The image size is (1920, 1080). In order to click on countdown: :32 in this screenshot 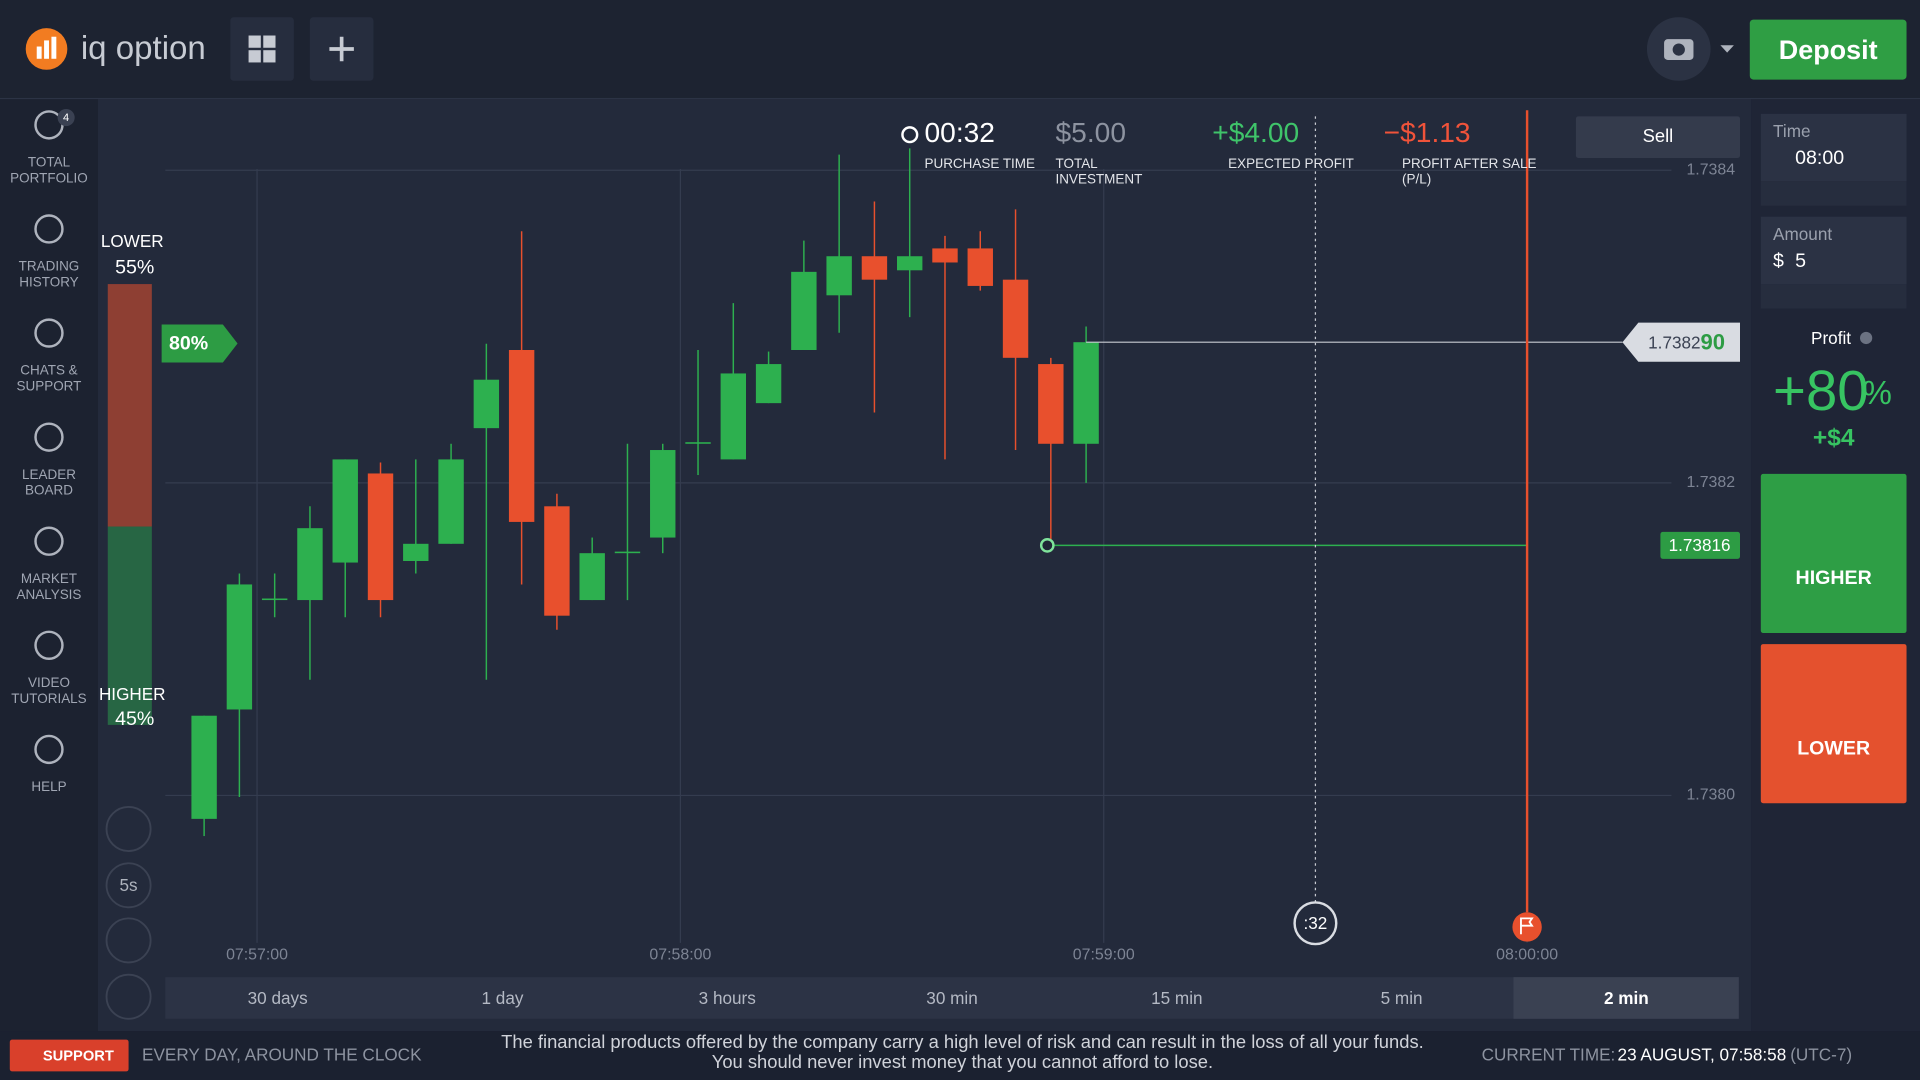, I will do `click(1316, 923)`.